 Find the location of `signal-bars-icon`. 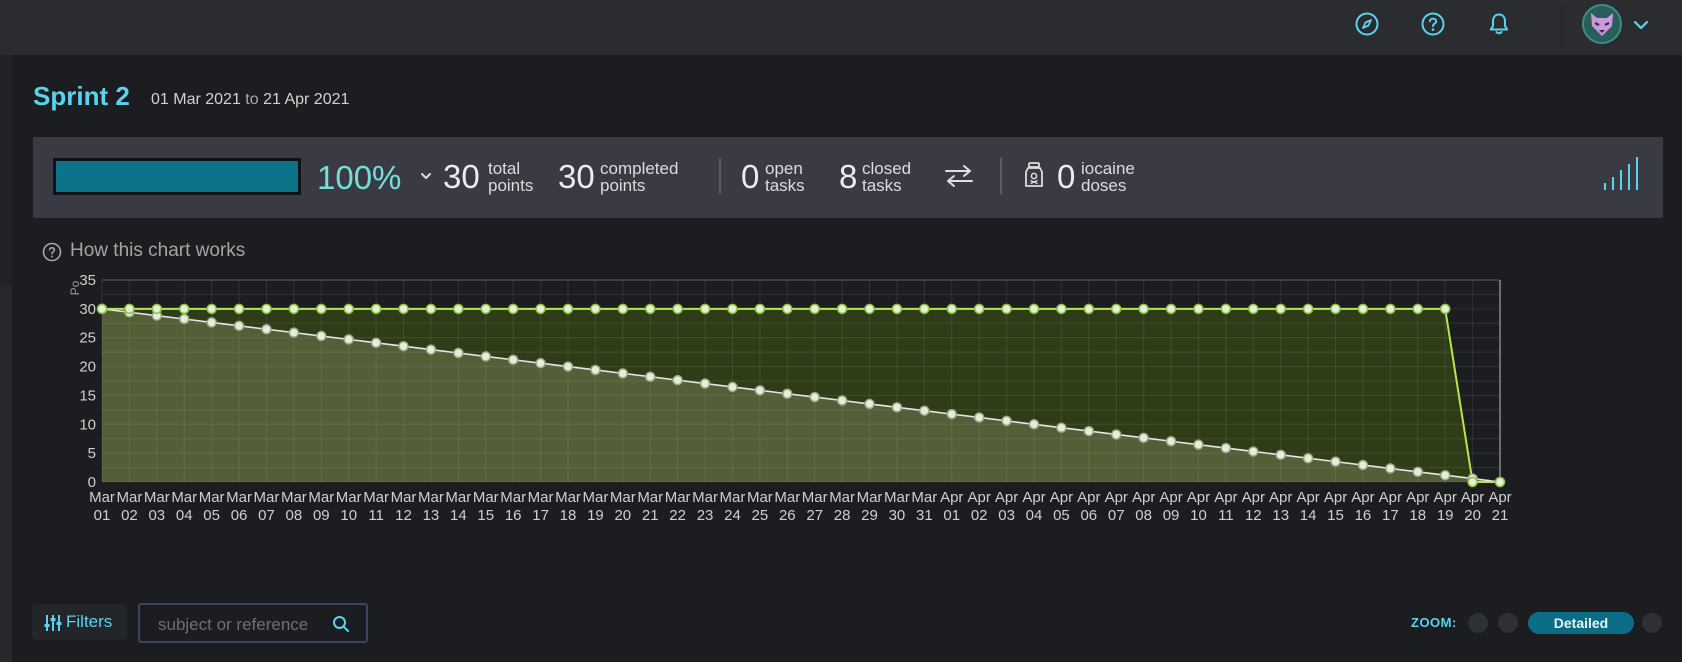

signal-bars-icon is located at coordinates (1620, 174).